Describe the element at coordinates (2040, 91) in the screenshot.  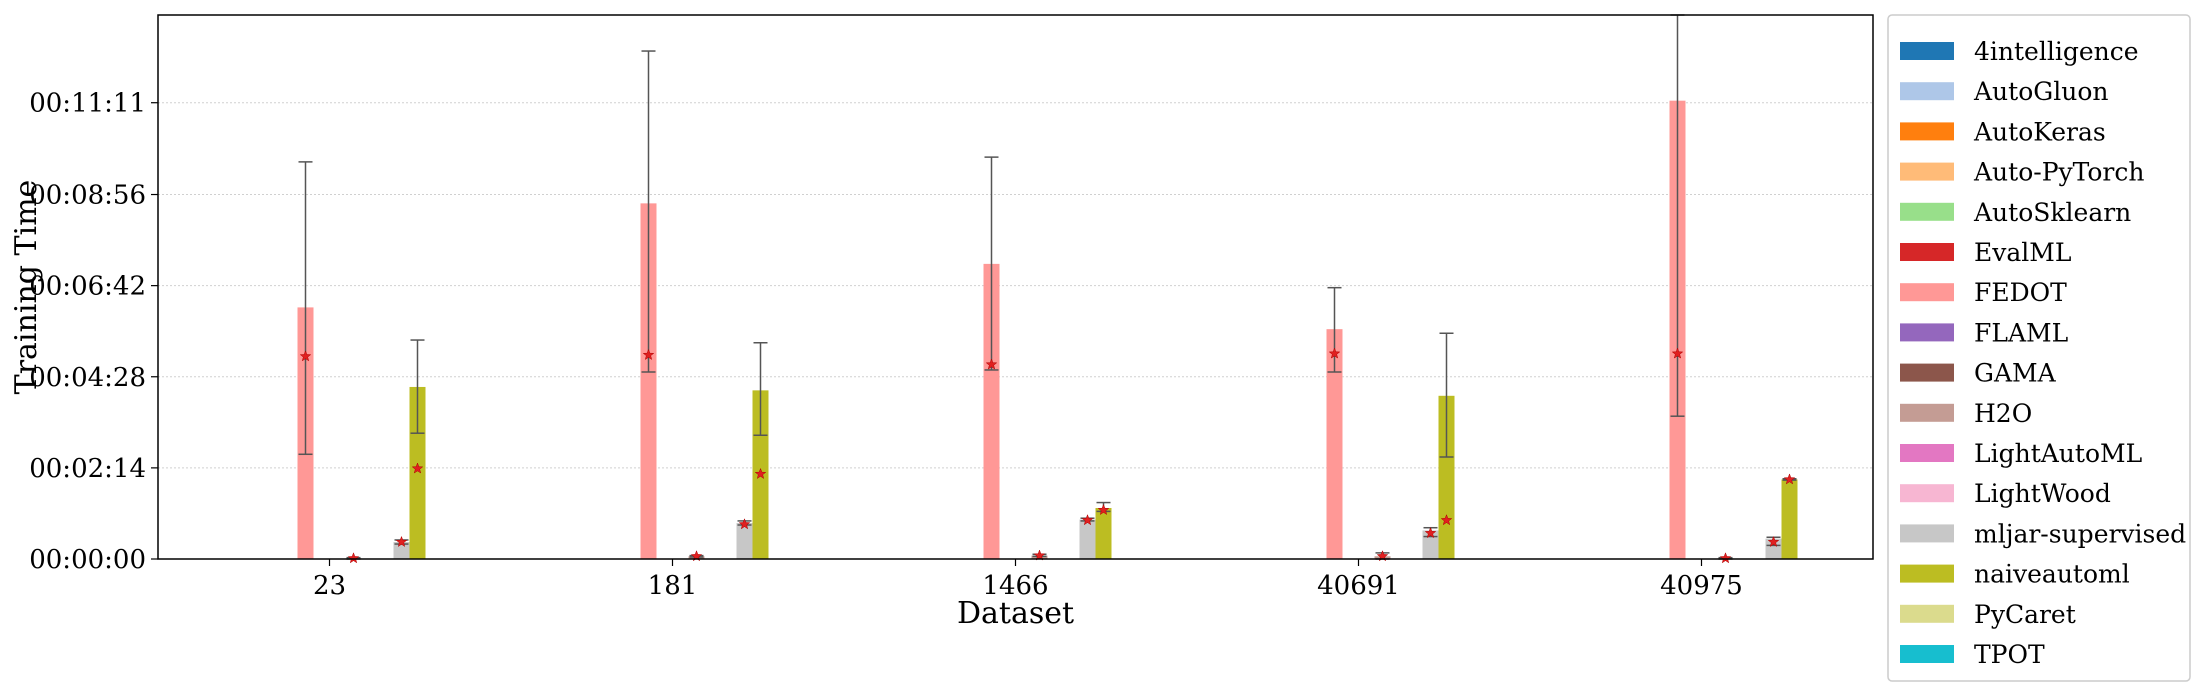
I see `legend-label: AutoGluon` at that location.